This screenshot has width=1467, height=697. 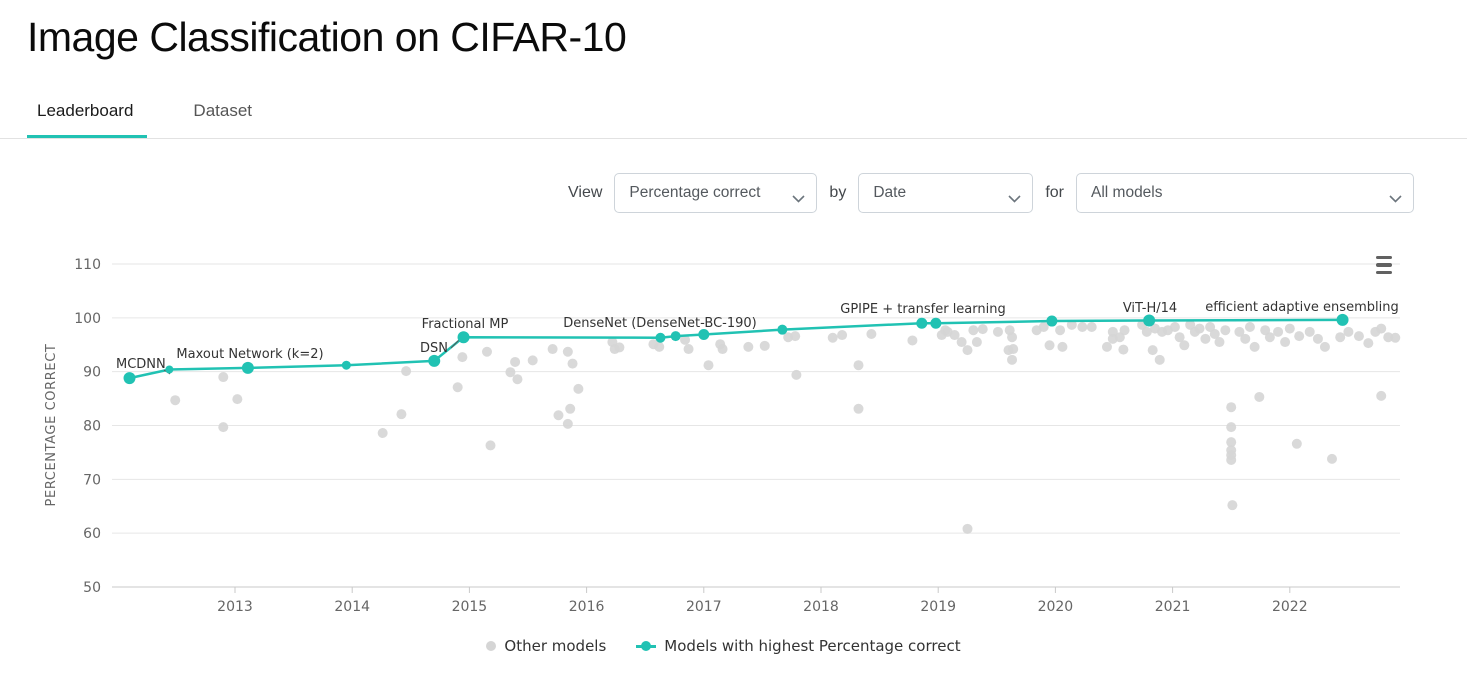 What do you see at coordinates (546, 646) in the screenshot?
I see `legend-item-other-models: Other models` at bounding box center [546, 646].